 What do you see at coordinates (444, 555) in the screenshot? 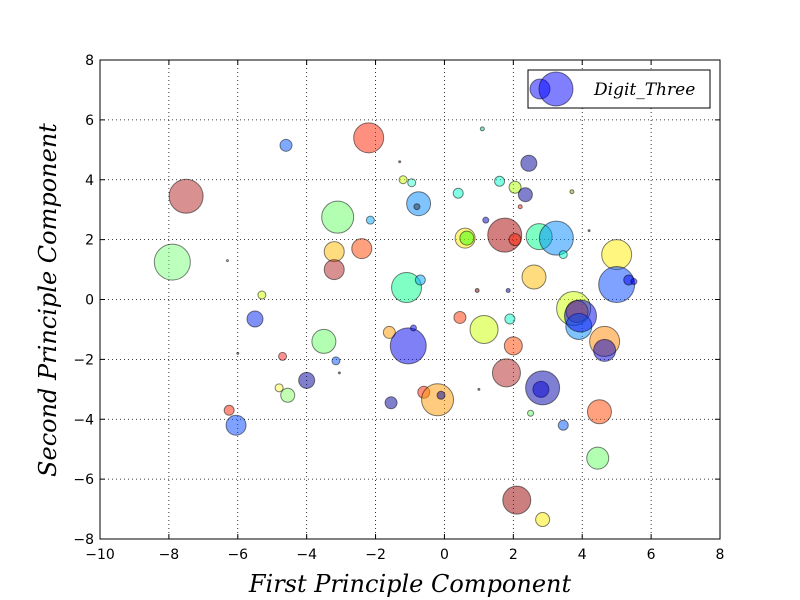
I see `x-tick-label: 0` at bounding box center [444, 555].